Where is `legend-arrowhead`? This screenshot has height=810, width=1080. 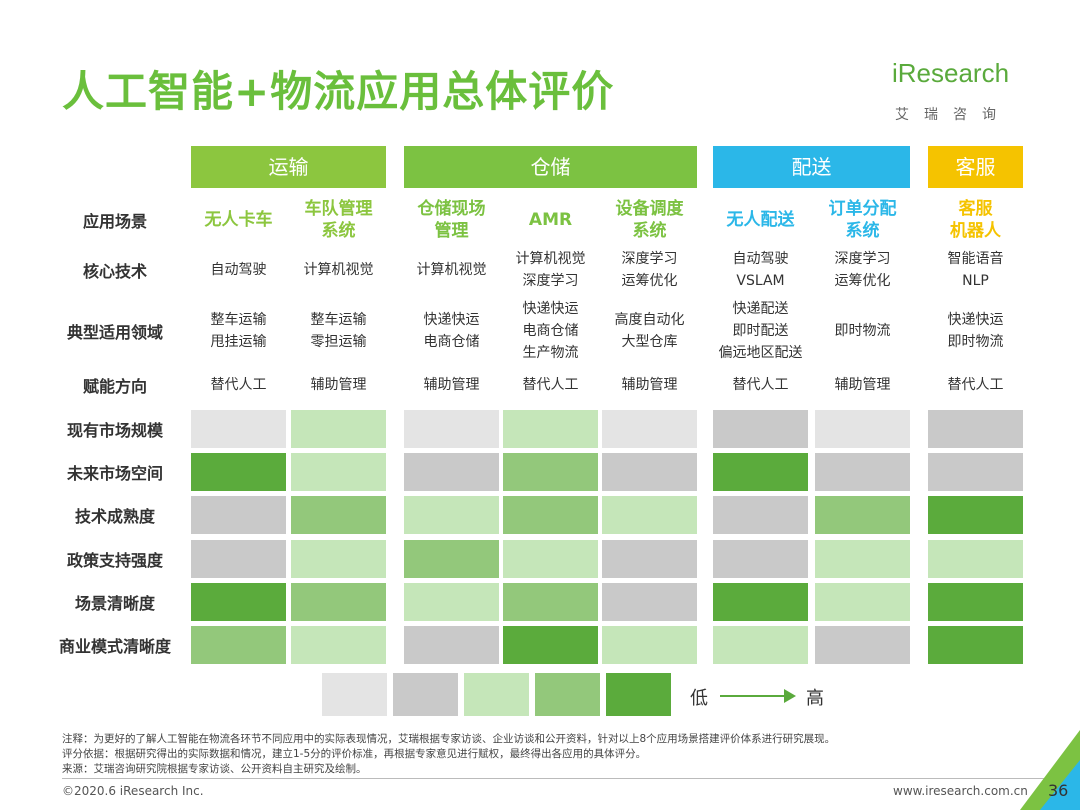
legend-arrowhead is located at coordinates (790, 696).